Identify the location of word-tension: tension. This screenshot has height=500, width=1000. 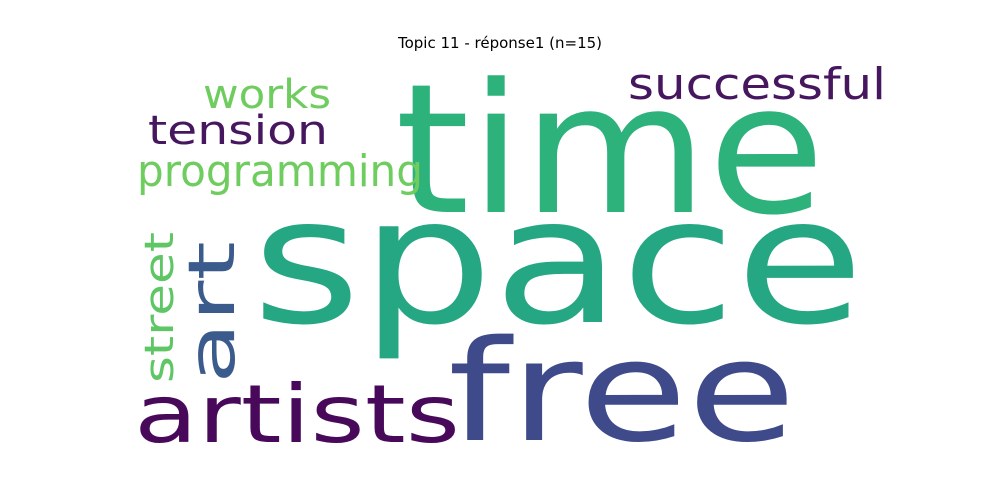
(238, 131).